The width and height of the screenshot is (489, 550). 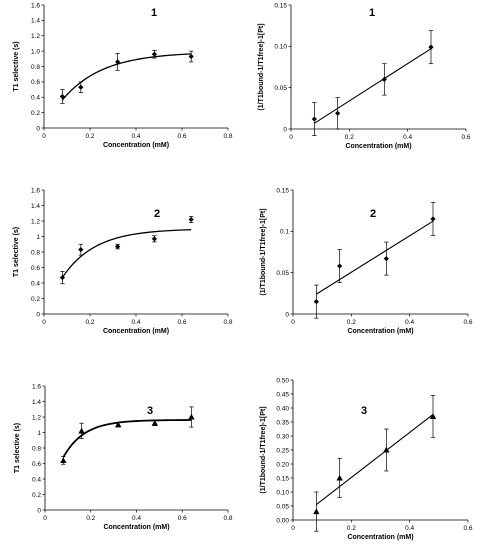 What do you see at coordinates (373, 214) in the screenshot?
I see `chart-title: 2` at bounding box center [373, 214].